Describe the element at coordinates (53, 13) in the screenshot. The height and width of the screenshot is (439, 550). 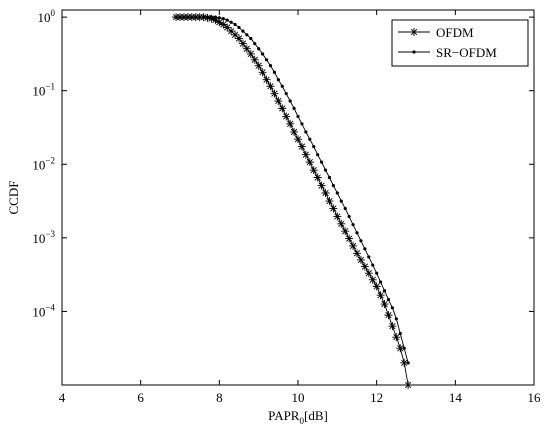
I see `y-tick-exponent: 0` at that location.